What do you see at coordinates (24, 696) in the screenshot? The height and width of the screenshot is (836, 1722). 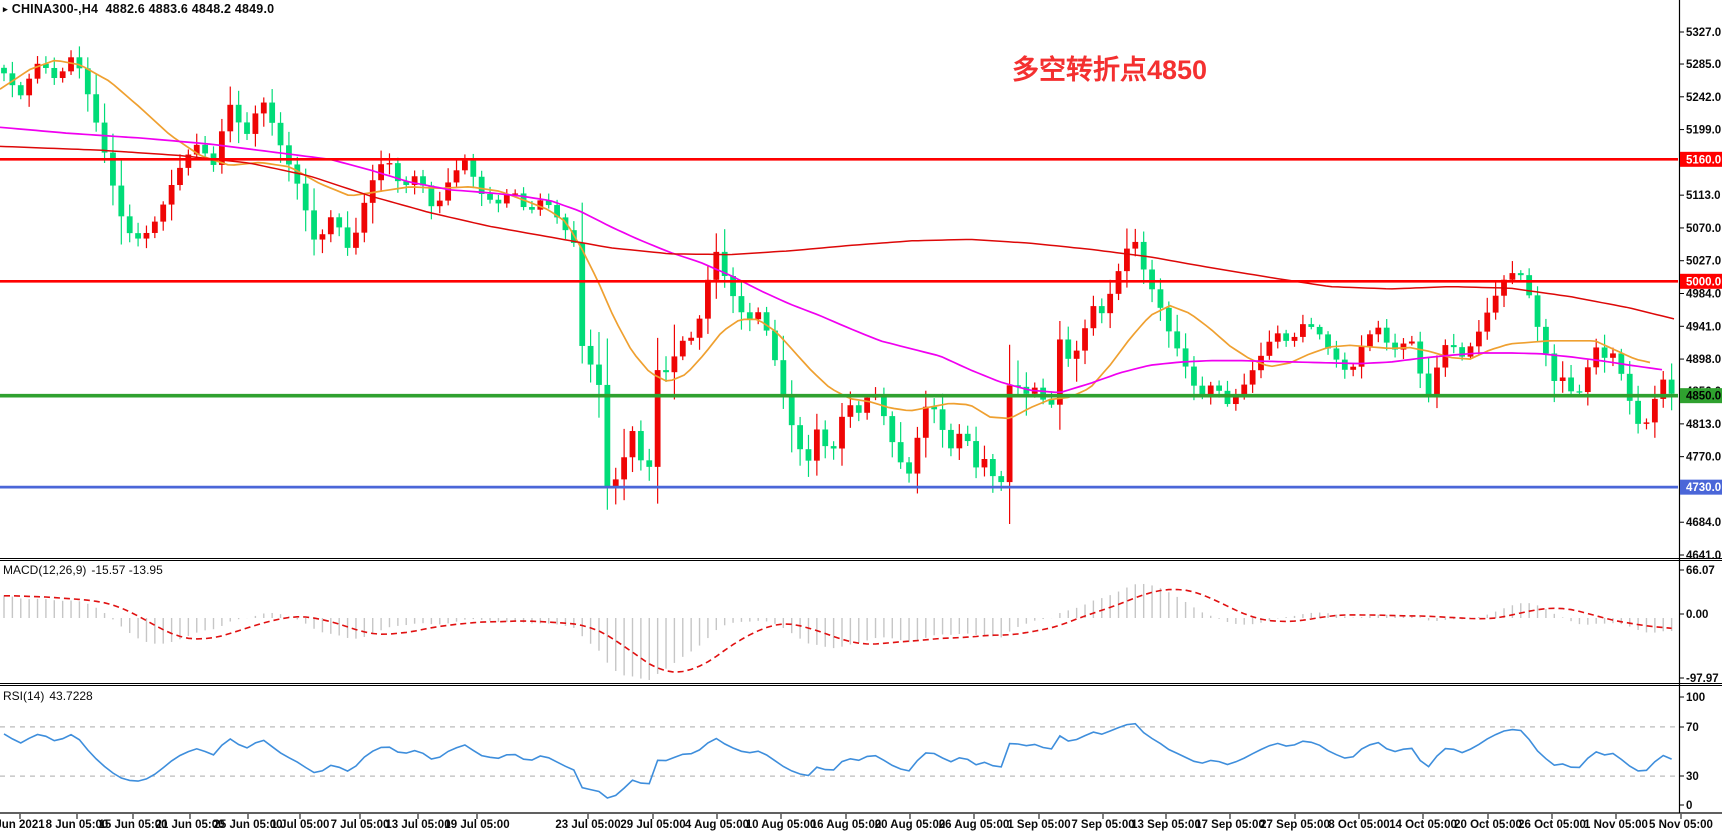 I see `rsi-name-label: RSI(14)` at bounding box center [24, 696].